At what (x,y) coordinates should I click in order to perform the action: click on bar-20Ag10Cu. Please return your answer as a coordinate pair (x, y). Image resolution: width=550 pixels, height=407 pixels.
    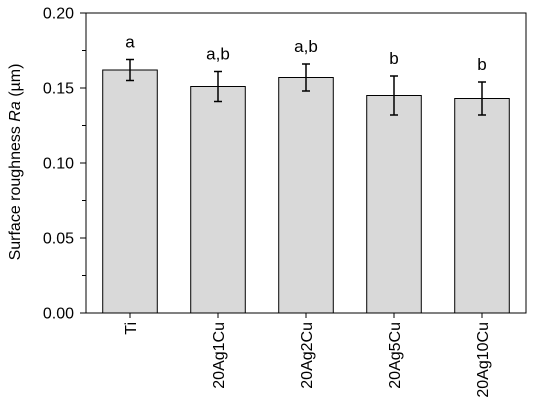
    Looking at the image, I should click on (482, 206).